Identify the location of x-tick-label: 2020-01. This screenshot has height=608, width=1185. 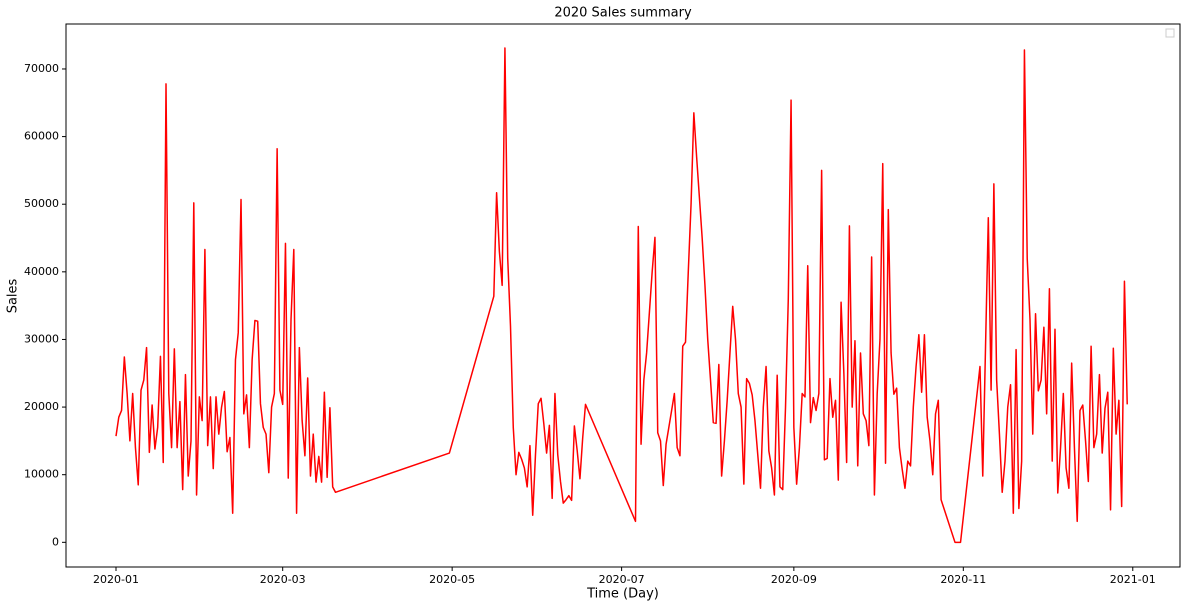
(116, 579).